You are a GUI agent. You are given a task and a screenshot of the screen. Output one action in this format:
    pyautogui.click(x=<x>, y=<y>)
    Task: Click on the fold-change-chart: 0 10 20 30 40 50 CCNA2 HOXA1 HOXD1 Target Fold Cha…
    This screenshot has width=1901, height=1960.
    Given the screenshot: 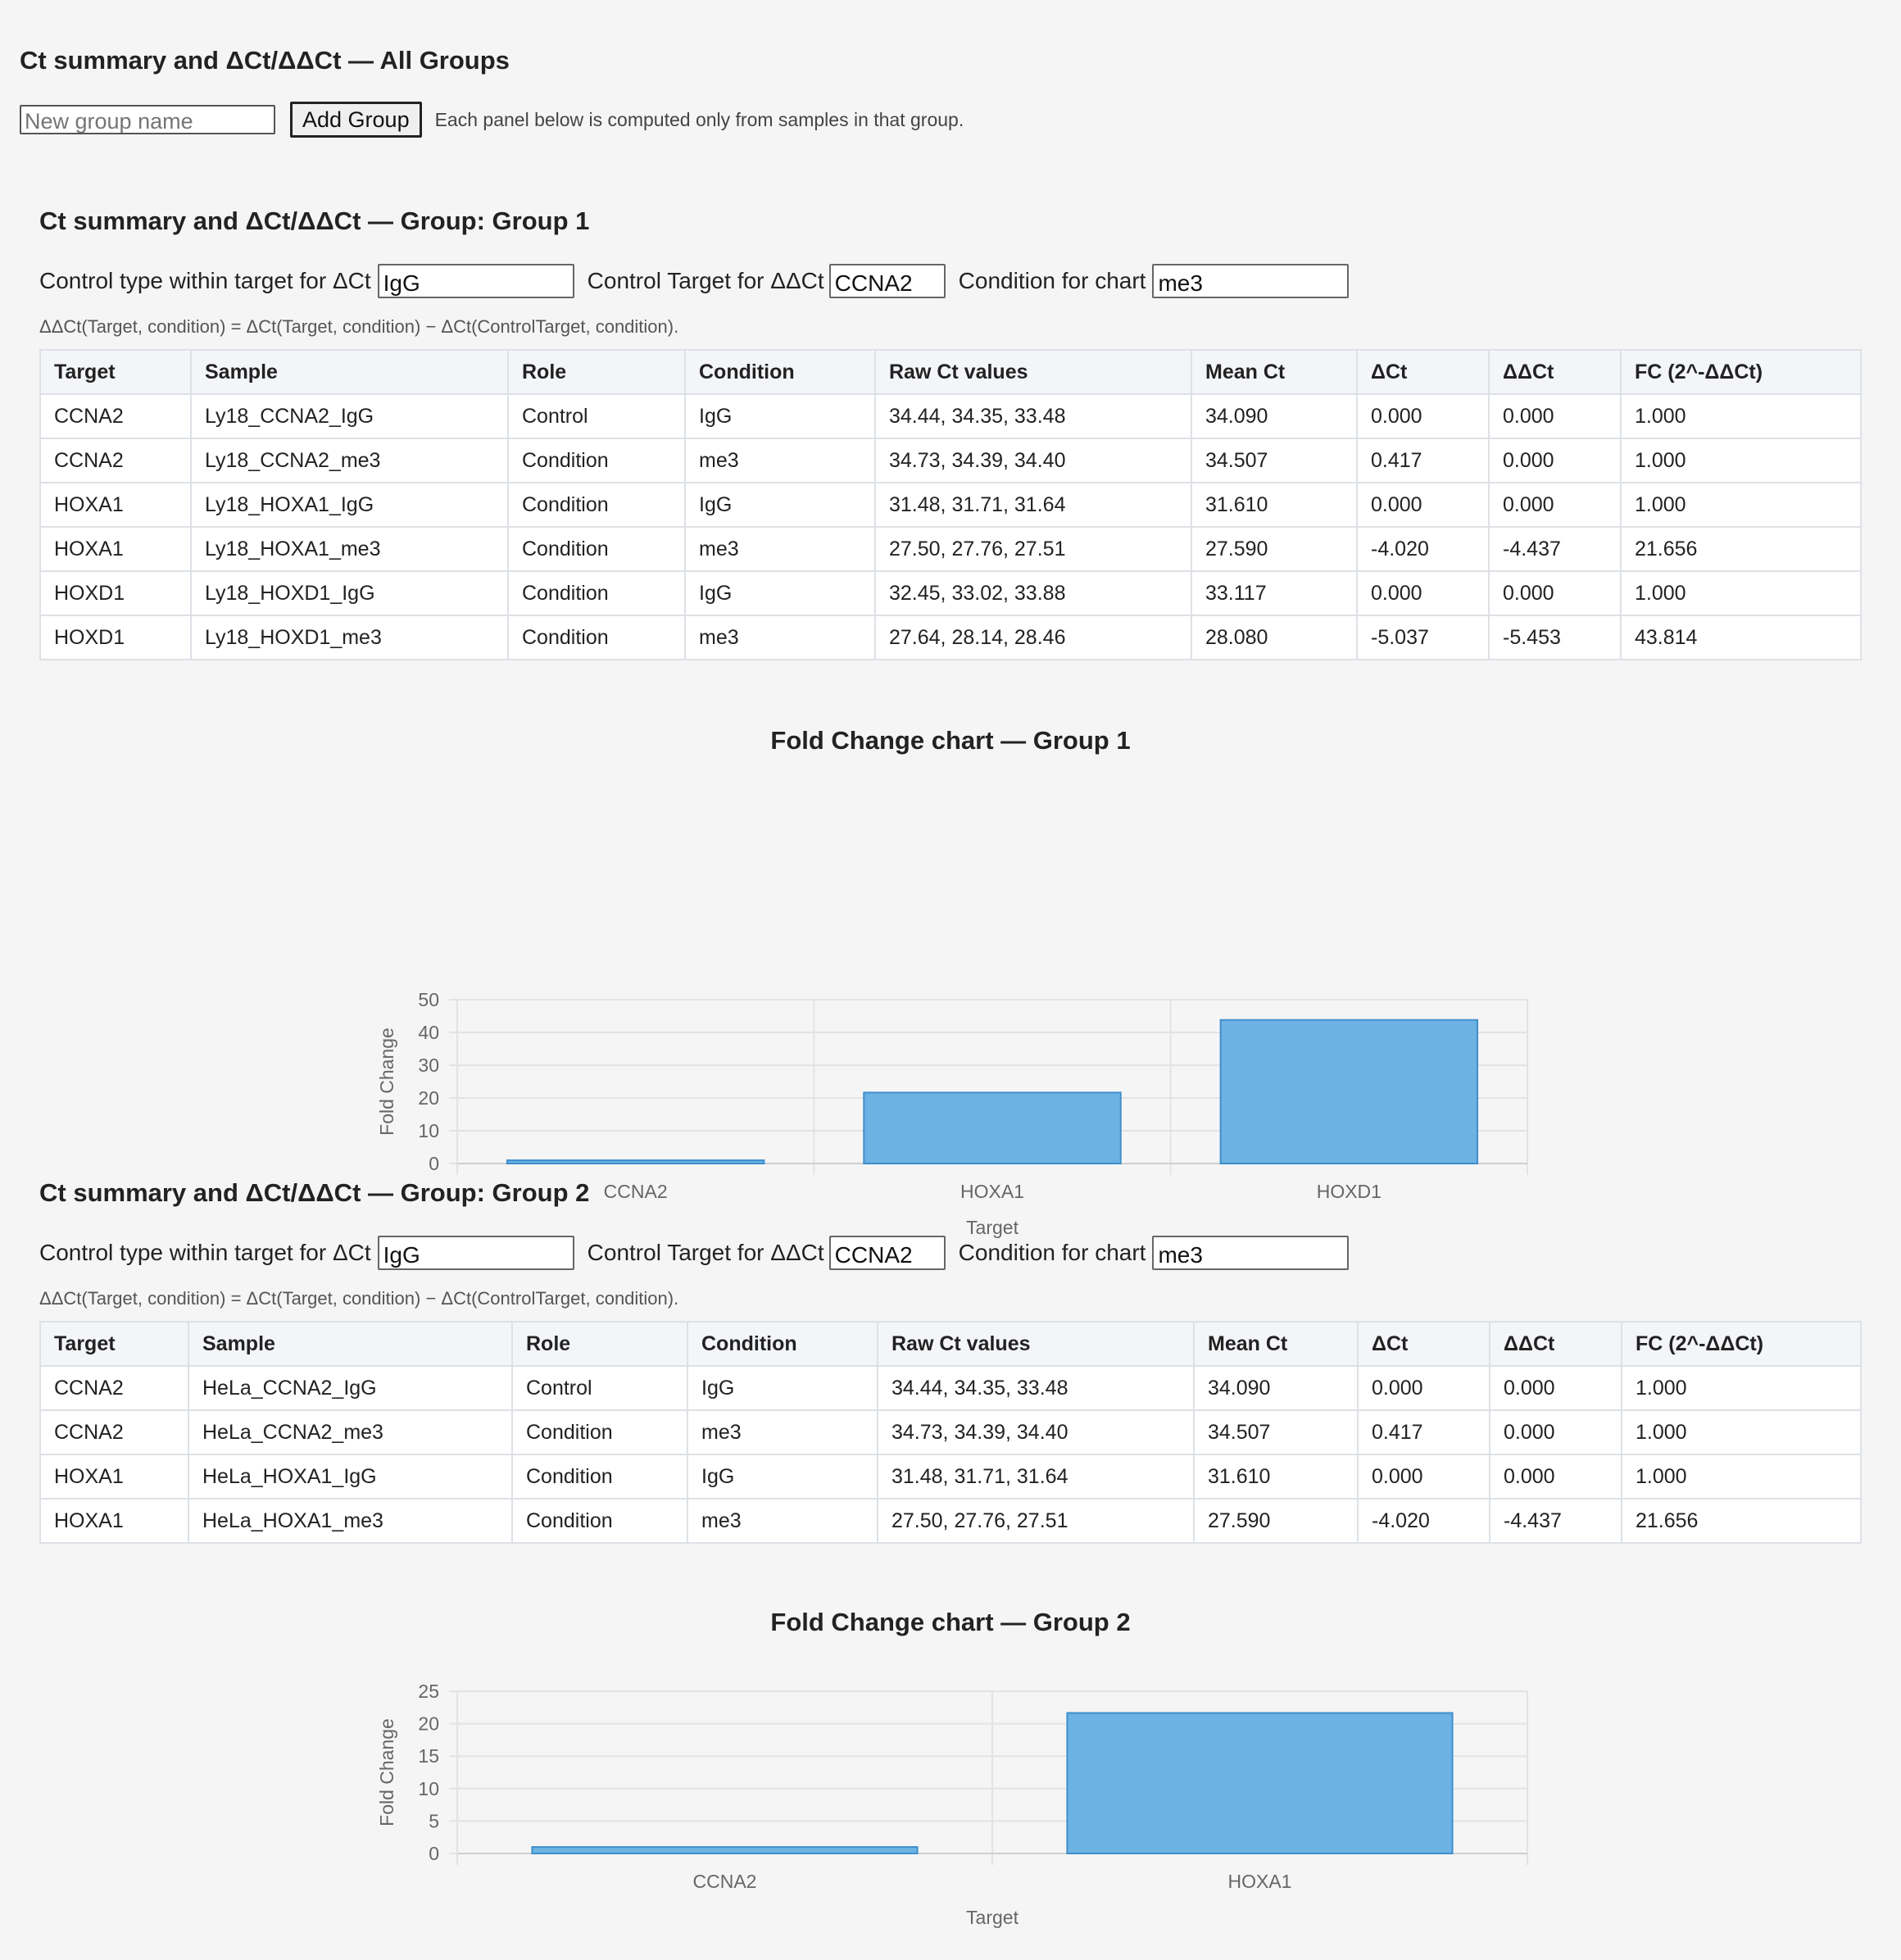 What is the action you would take?
    pyautogui.click(x=952, y=1113)
    